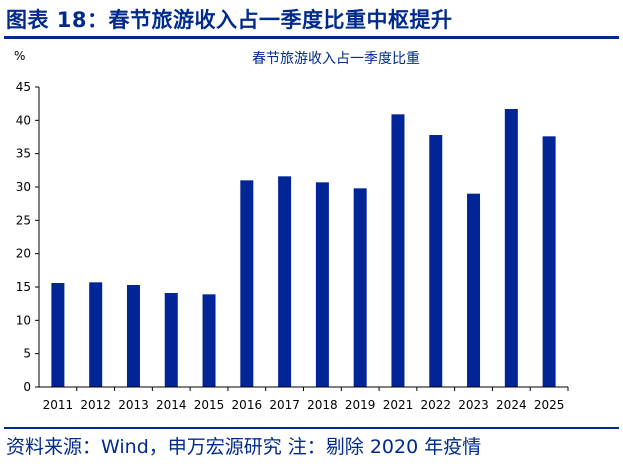 The height and width of the screenshot is (470, 623). I want to click on x-tick-label: 2014, so click(171, 405).